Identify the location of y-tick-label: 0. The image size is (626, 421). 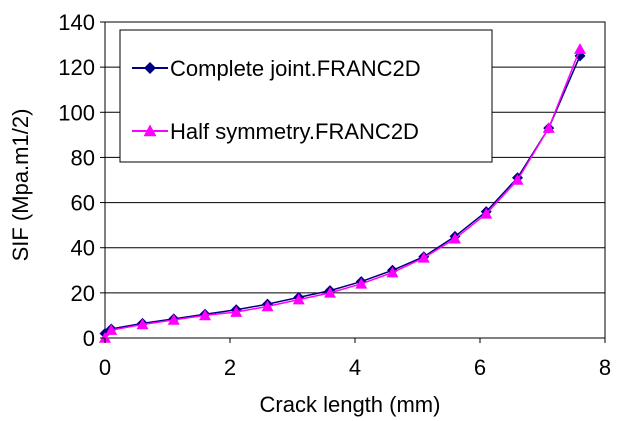
(89, 338).